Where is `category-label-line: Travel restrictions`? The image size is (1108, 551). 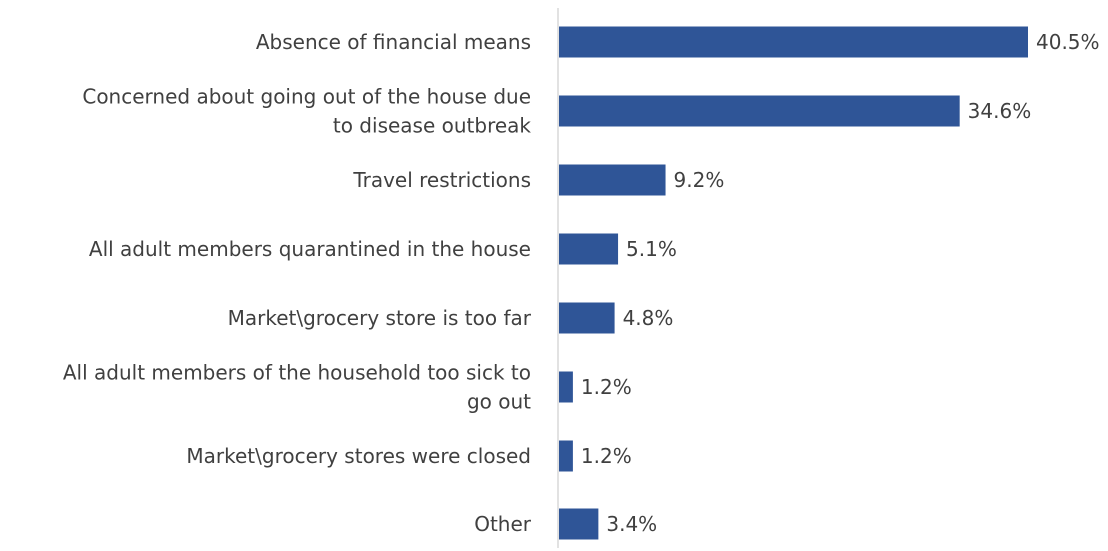
category-label-line: Travel restrictions is located at coordinates (441, 180).